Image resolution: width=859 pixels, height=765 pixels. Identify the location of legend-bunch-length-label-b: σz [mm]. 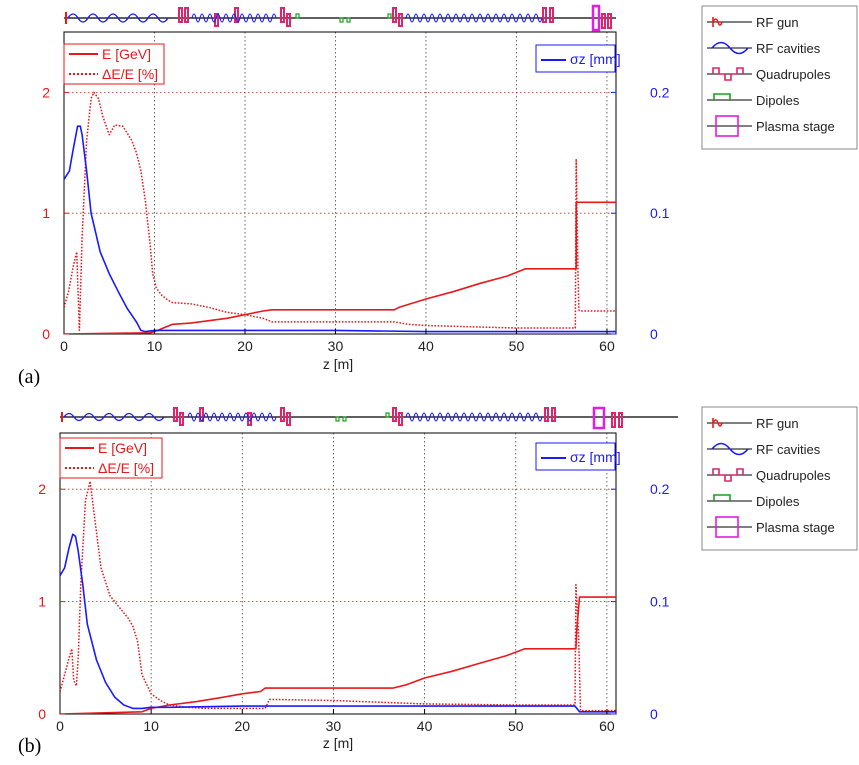
(595, 457).